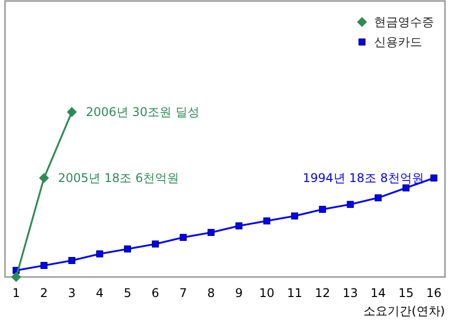  What do you see at coordinates (363, 178) in the screenshot?
I see `annotation: 1994년 18조 8천억원` at bounding box center [363, 178].